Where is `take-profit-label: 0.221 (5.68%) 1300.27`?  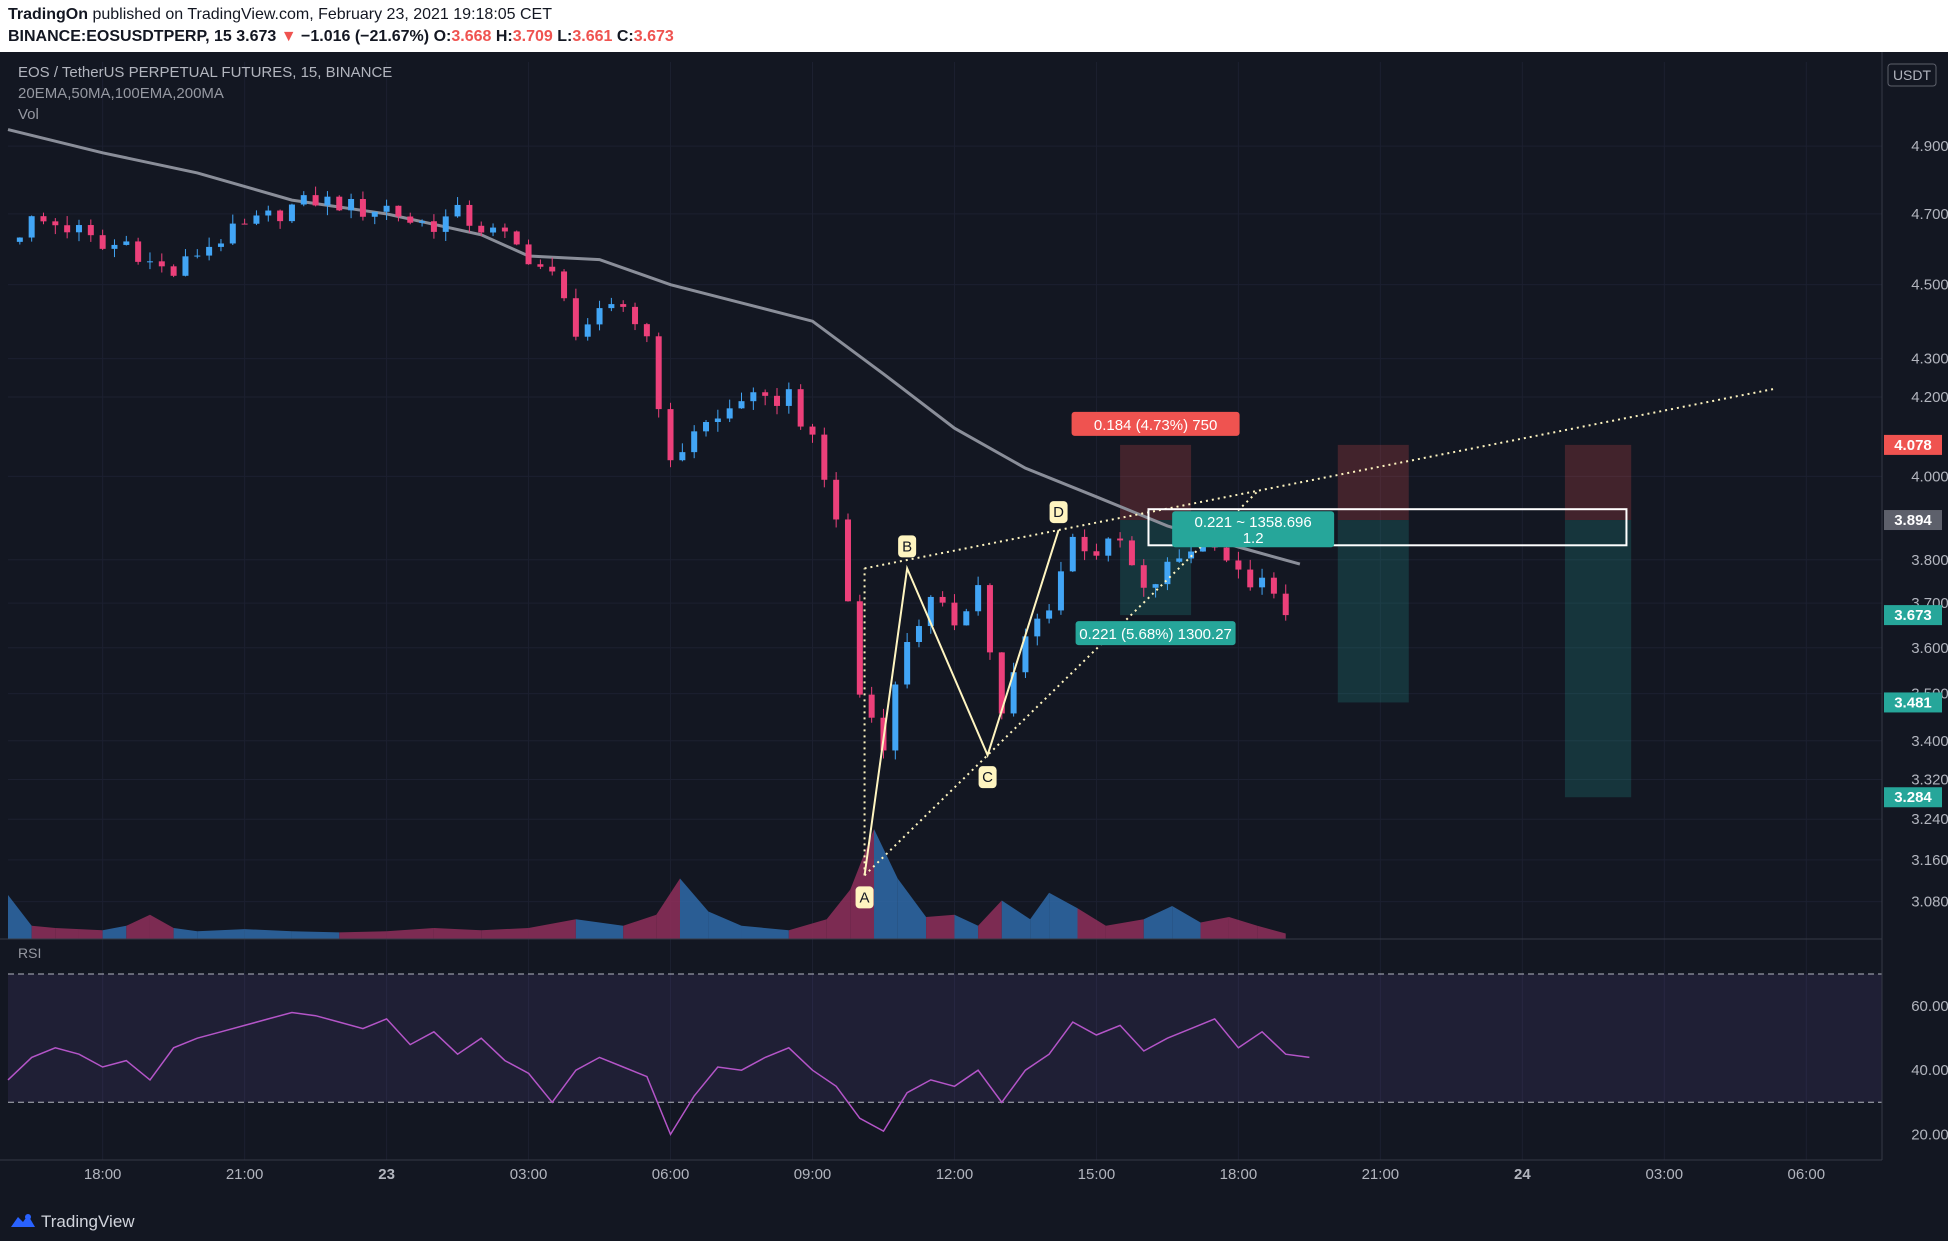 take-profit-label: 0.221 (5.68%) 1300.27 is located at coordinates (1155, 634).